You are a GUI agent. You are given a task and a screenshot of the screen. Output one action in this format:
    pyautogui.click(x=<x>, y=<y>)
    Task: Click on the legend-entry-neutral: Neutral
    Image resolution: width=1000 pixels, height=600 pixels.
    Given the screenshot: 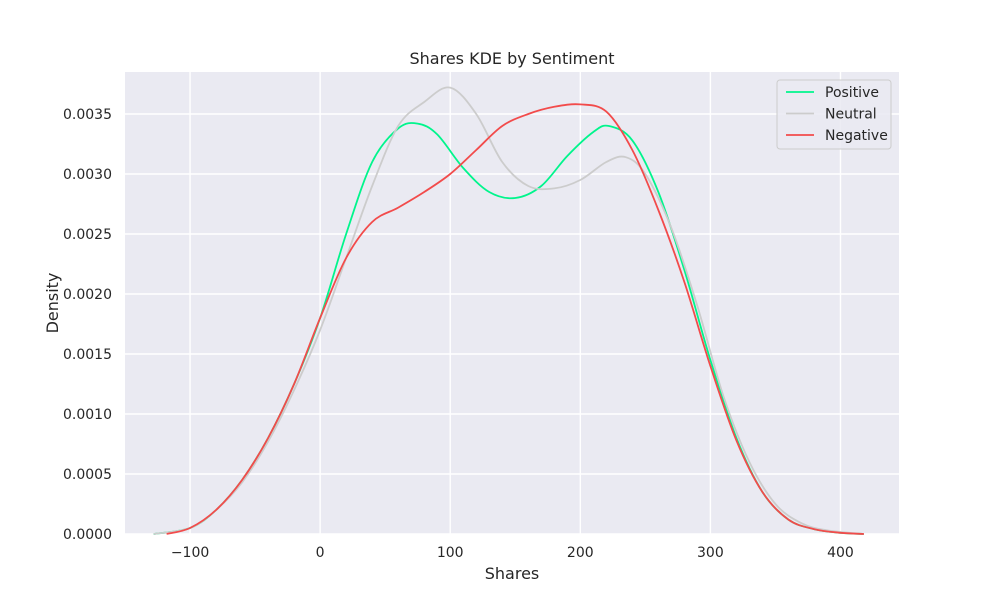 What is the action you would take?
    pyautogui.click(x=851, y=115)
    